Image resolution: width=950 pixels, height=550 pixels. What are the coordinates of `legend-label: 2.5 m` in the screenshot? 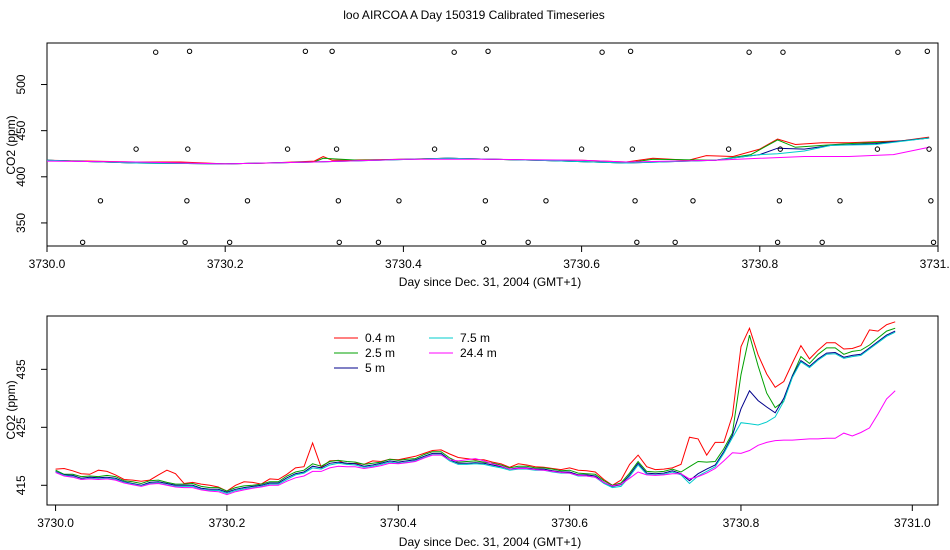 It's located at (380, 353).